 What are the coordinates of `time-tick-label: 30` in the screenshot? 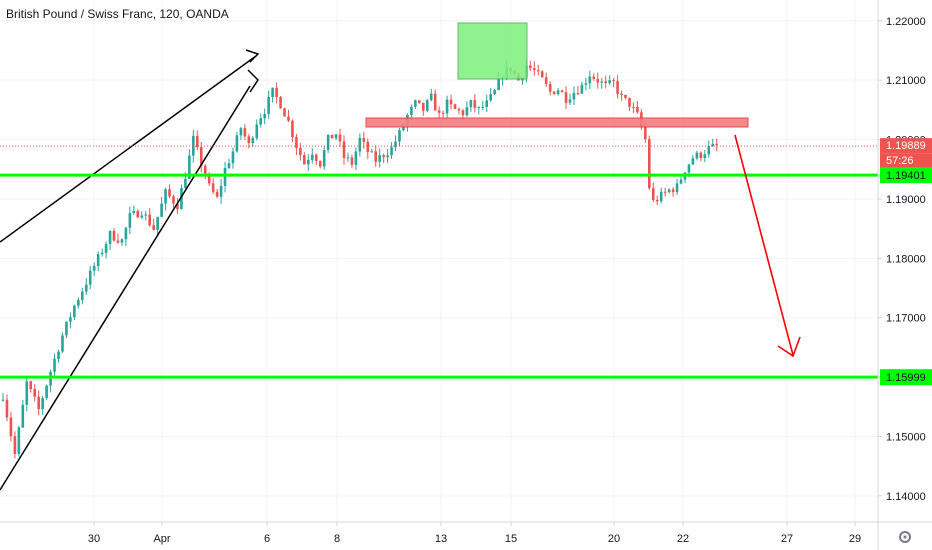 It's located at (94, 539).